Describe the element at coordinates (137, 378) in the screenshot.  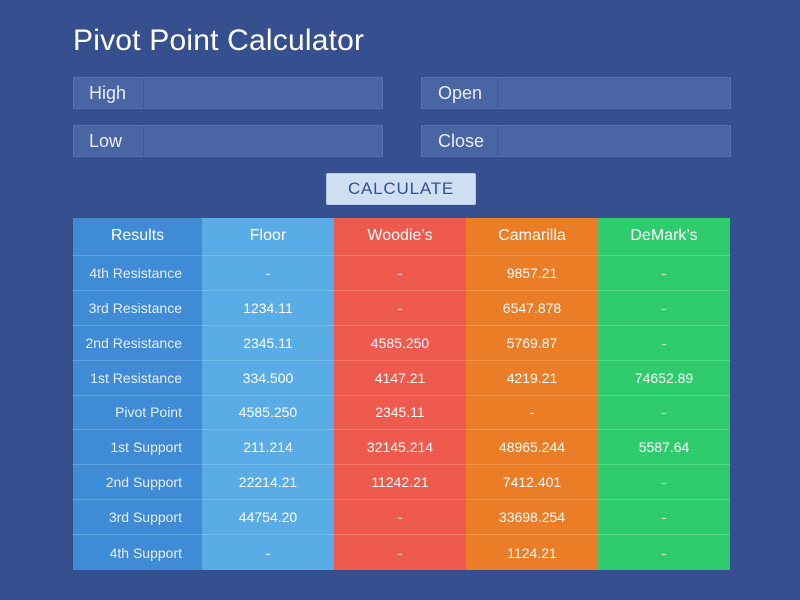
I see `row-label: 1st Resistance` at that location.